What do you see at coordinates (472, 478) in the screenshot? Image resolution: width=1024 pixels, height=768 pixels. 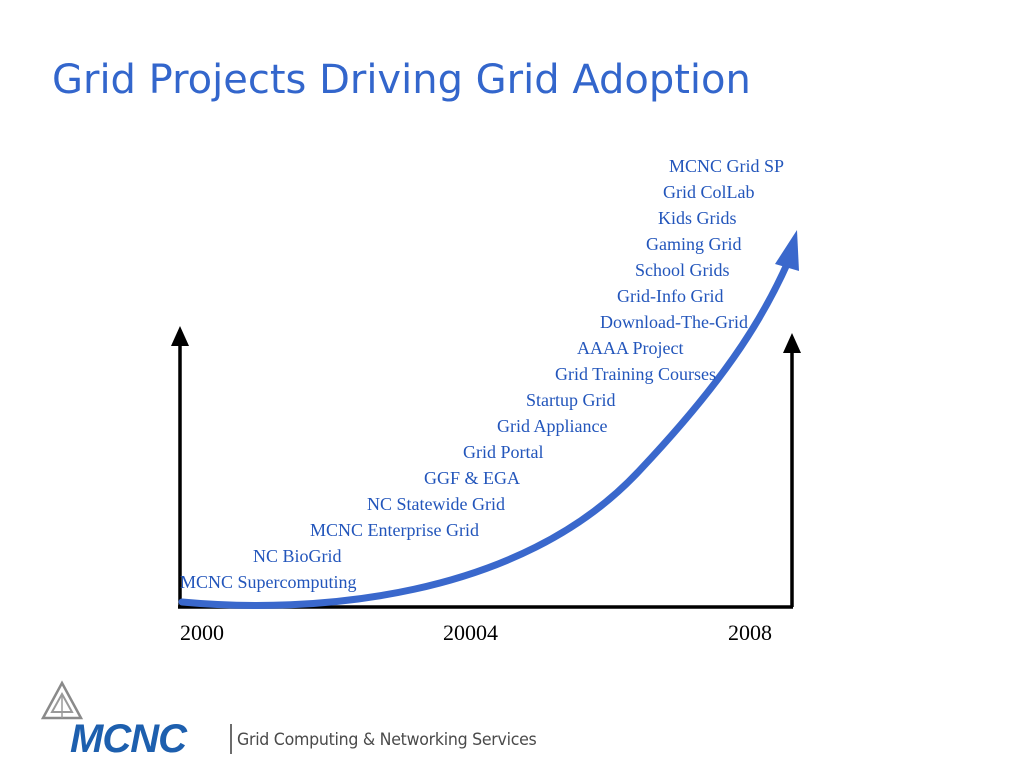 I see `project-label: GGF & EGA` at bounding box center [472, 478].